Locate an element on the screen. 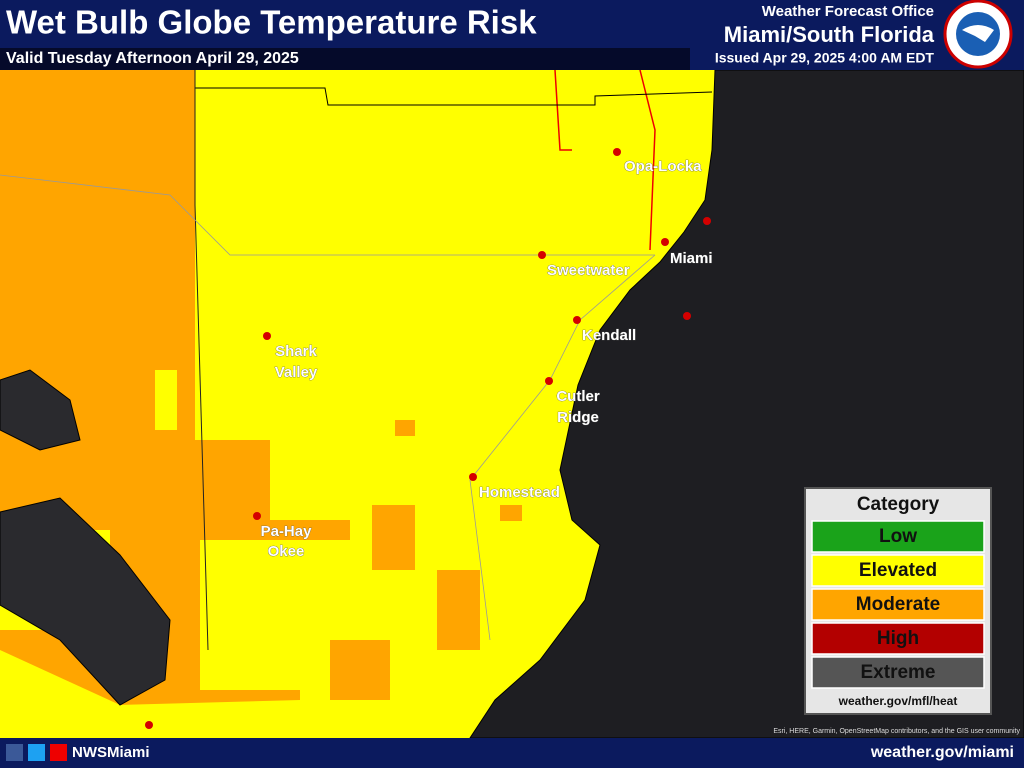 The image size is (1024, 768). legend-label: Low is located at coordinates (898, 536).